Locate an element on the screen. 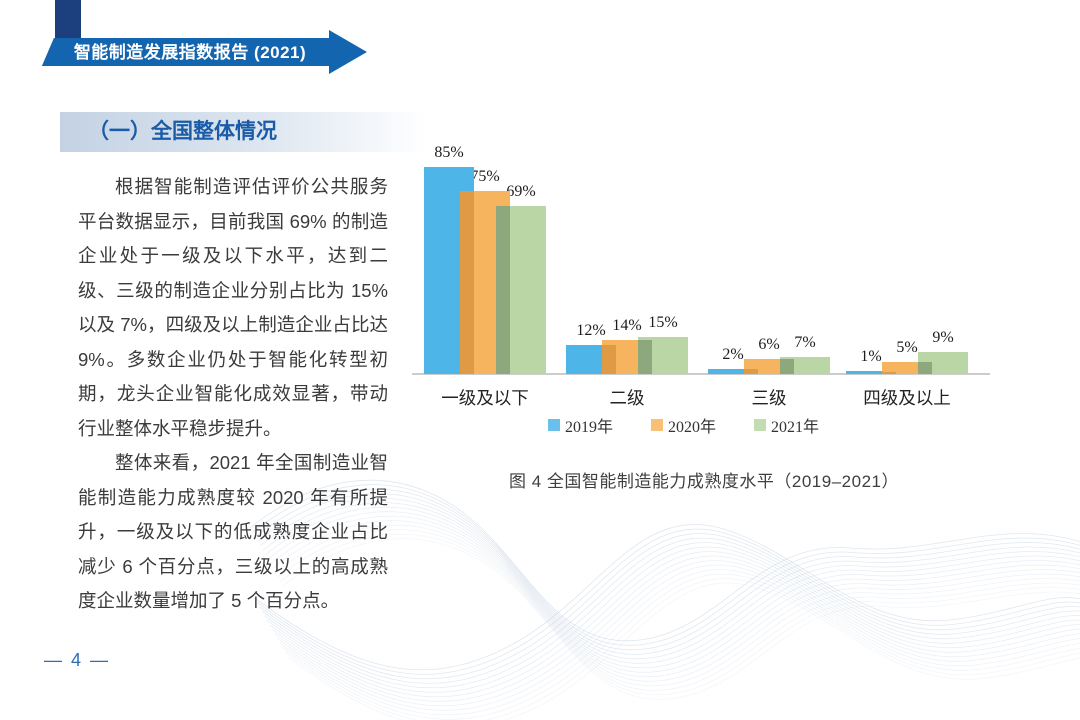  value-label: 9% is located at coordinates (943, 337).